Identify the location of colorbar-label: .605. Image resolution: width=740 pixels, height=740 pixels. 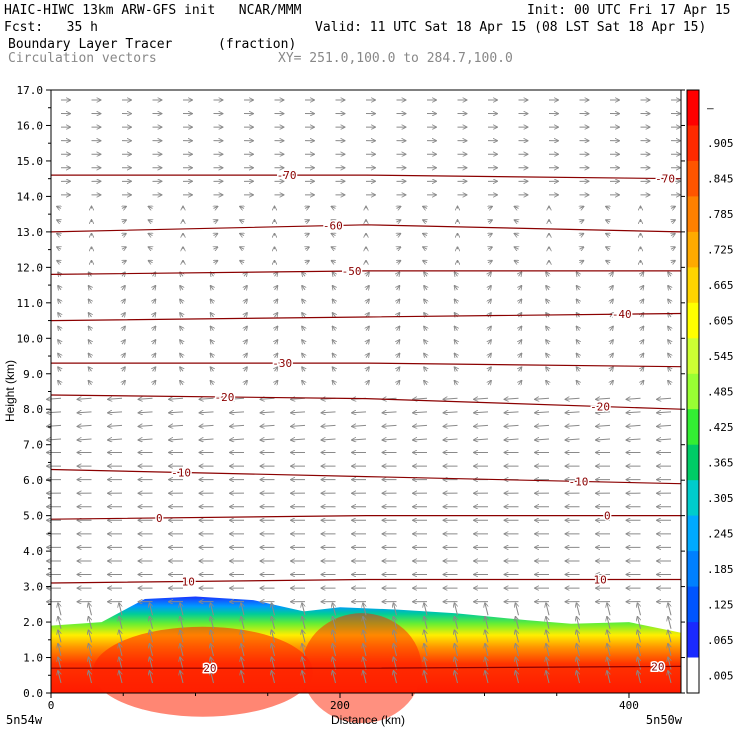
(720, 321).